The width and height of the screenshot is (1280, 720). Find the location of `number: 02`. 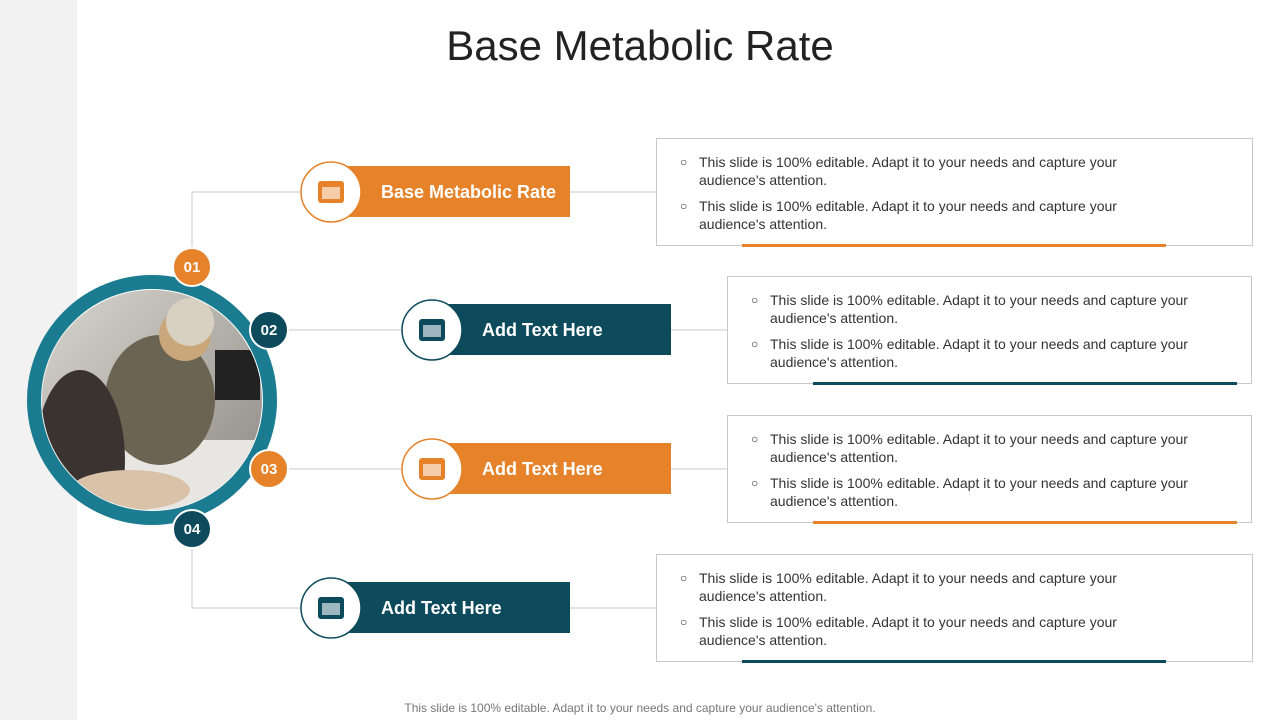

number: 02 is located at coordinates (269, 330).